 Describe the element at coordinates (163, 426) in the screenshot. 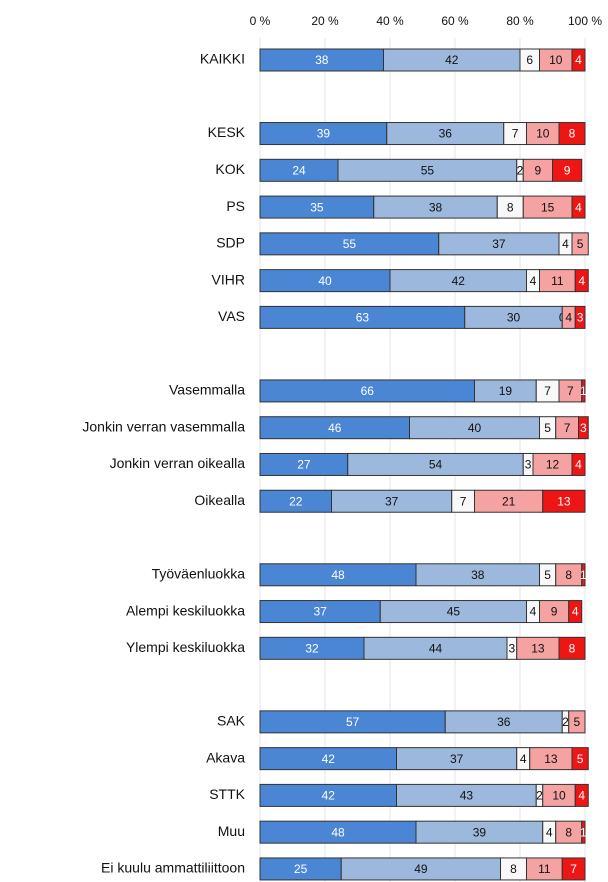

I see `category-label: Jonkin verran vasemmalla` at that location.